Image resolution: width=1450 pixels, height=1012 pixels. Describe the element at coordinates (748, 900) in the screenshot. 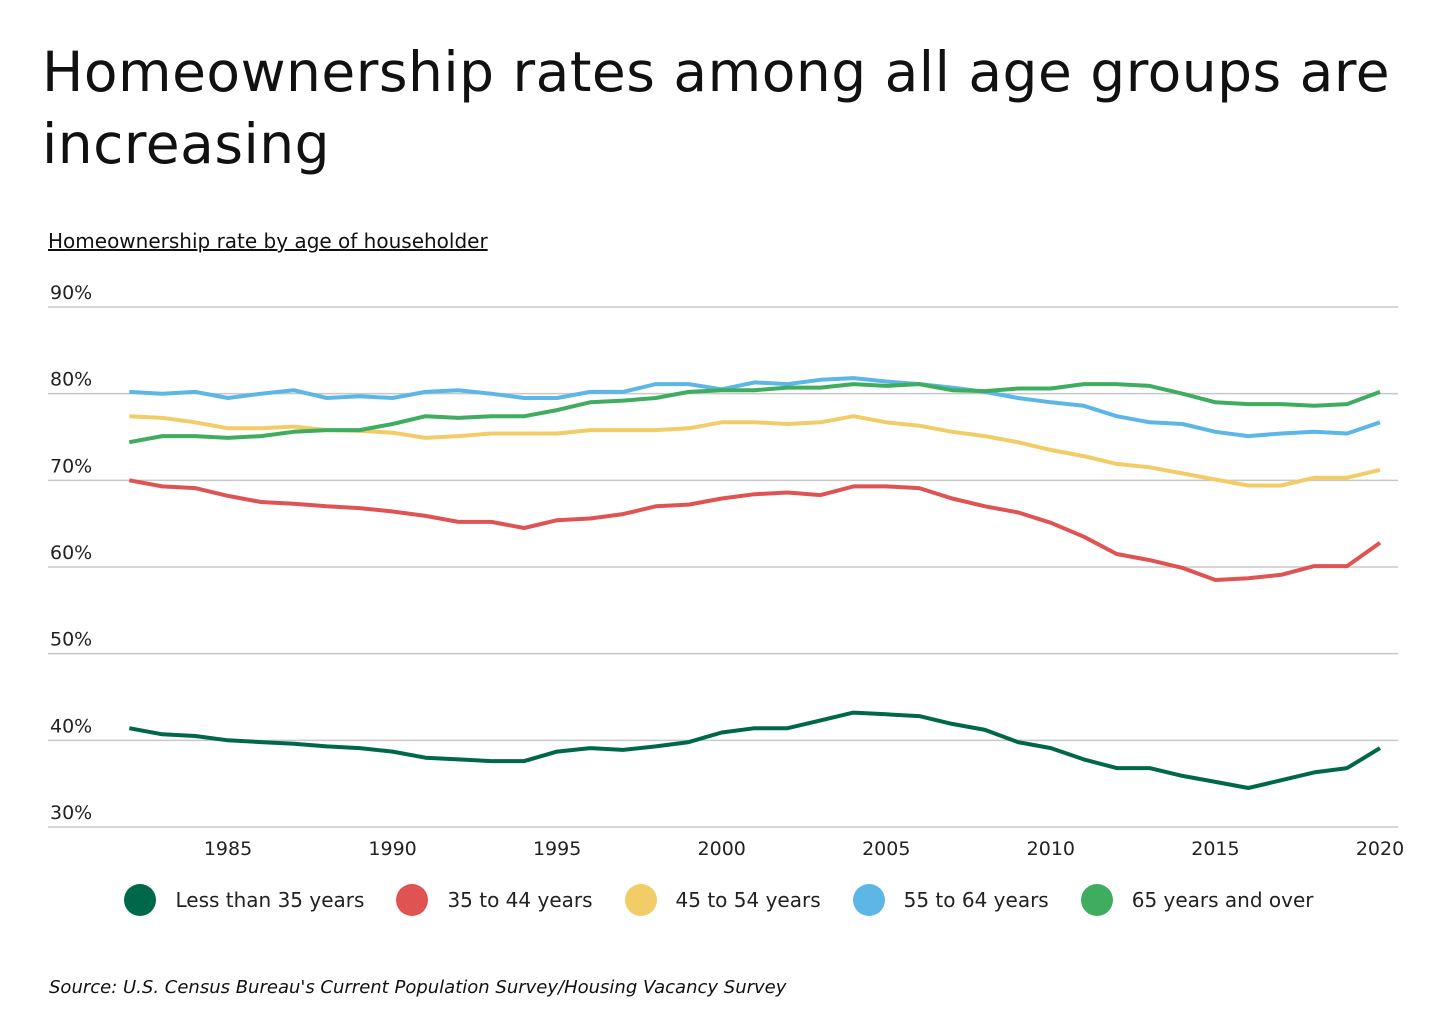

I see `legend-label: 45 to 54 years` at that location.